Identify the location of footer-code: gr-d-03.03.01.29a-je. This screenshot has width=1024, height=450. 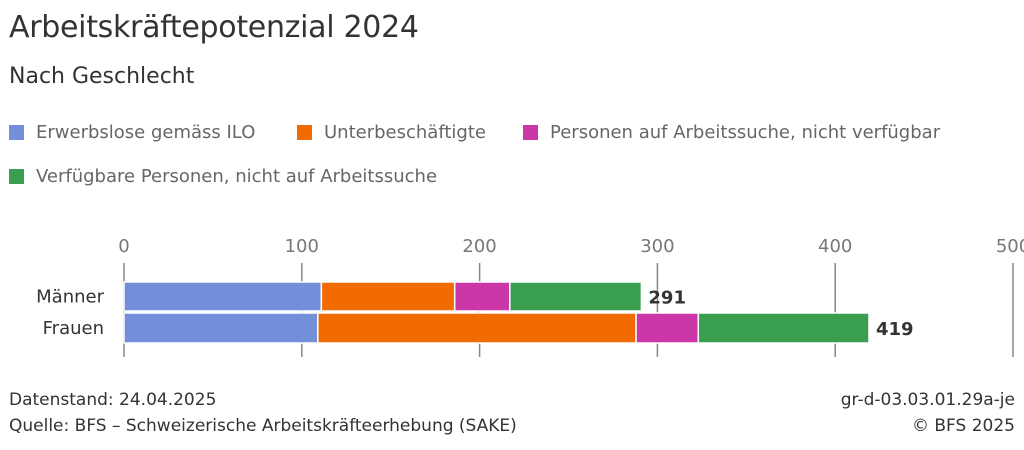
(927, 400).